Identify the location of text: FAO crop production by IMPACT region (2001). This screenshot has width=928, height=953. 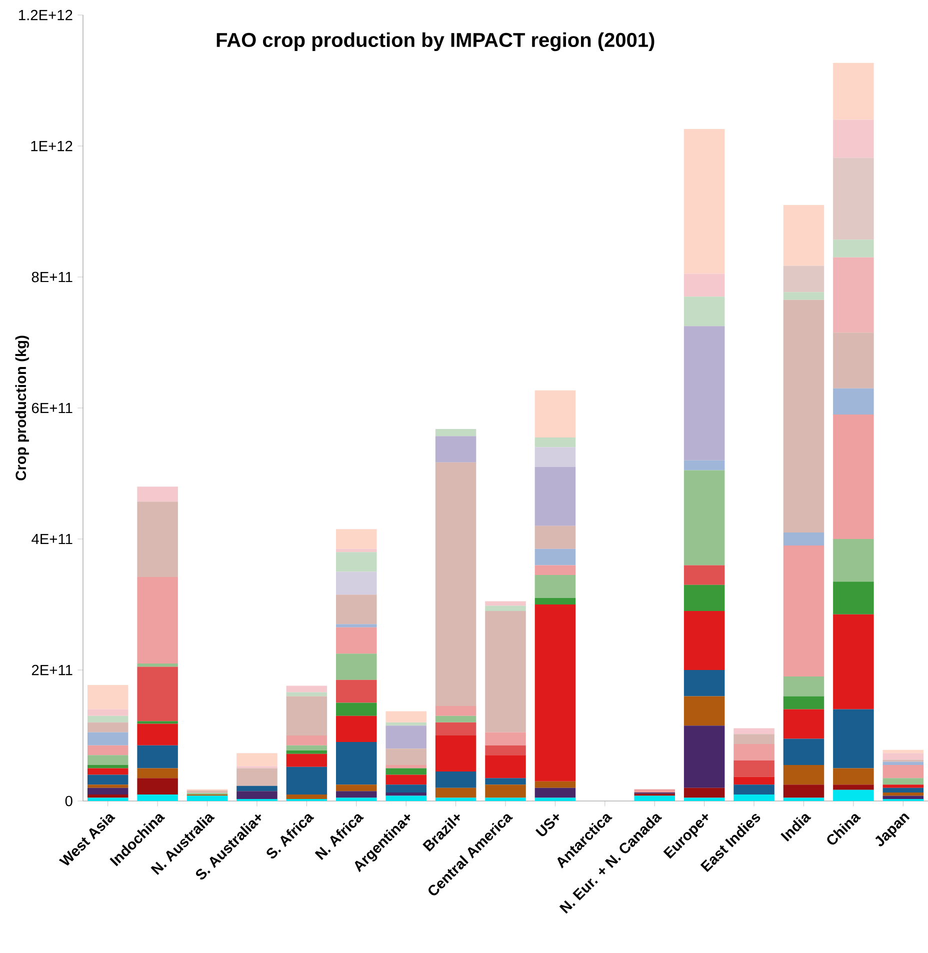
(435, 42).